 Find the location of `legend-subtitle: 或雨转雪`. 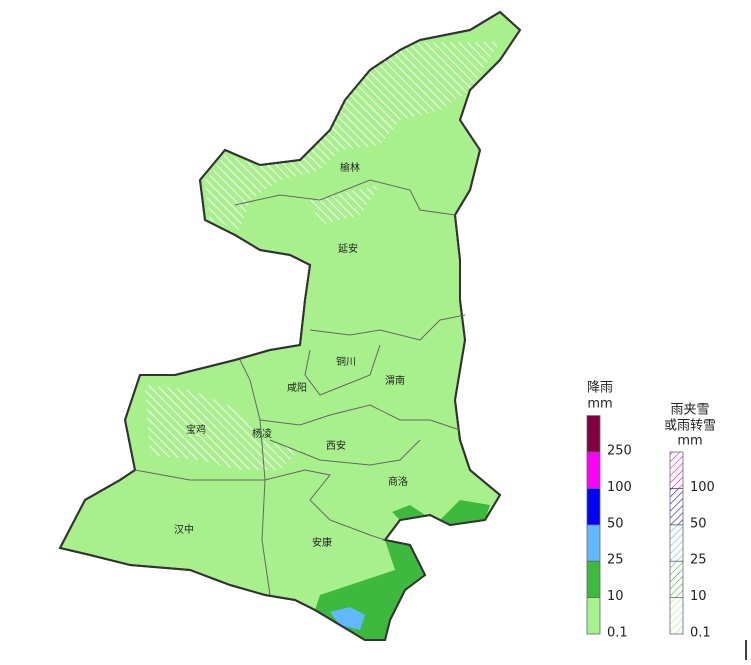

legend-subtitle: 或雨转雪 is located at coordinates (690, 426).